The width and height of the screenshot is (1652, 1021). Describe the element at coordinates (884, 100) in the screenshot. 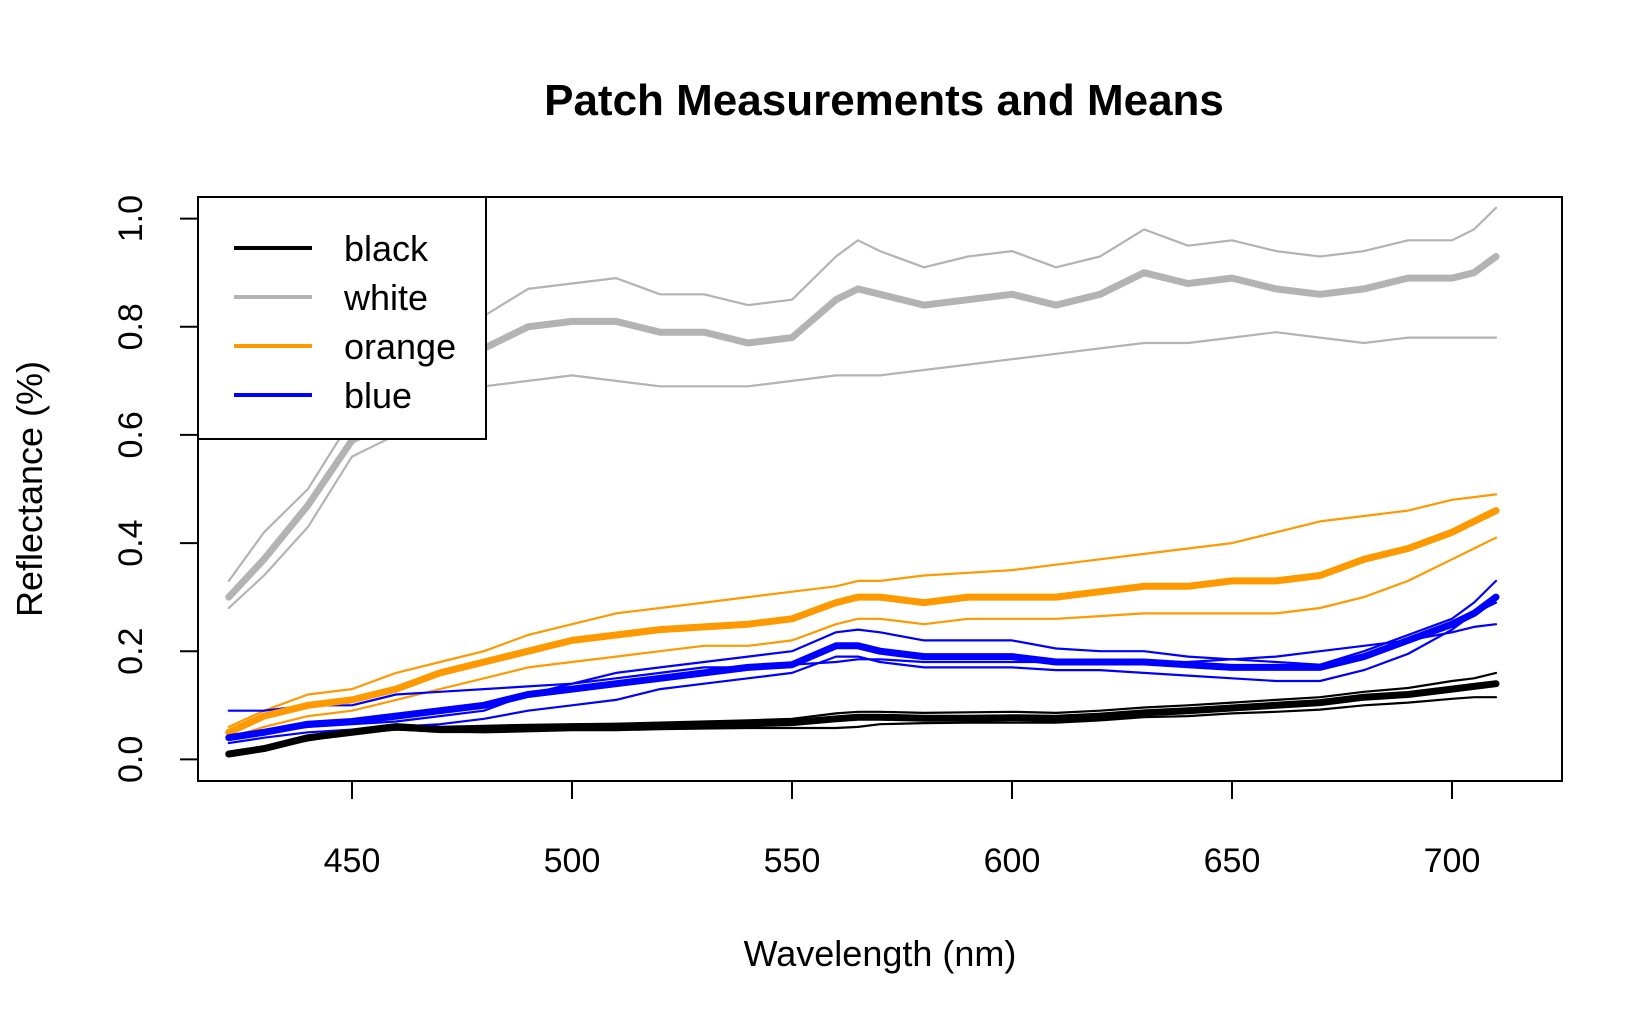

I see `chart-title: Patch Measurements and Means` at that location.